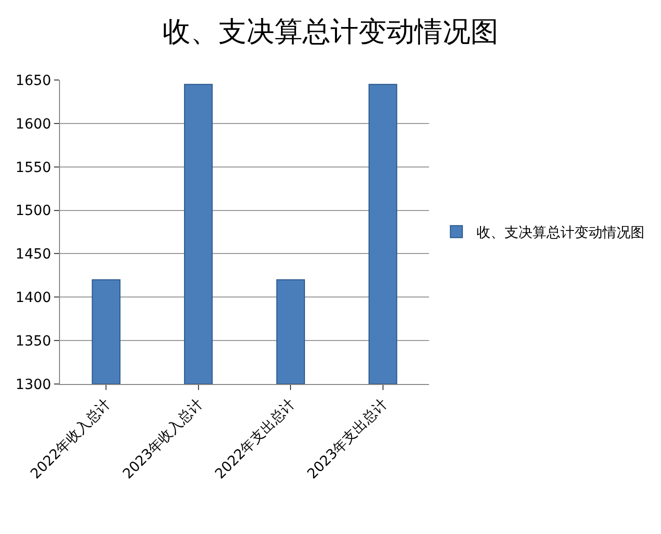 This screenshot has width=661, height=534. I want to click on y-tick-label: 1300, so click(34, 384).